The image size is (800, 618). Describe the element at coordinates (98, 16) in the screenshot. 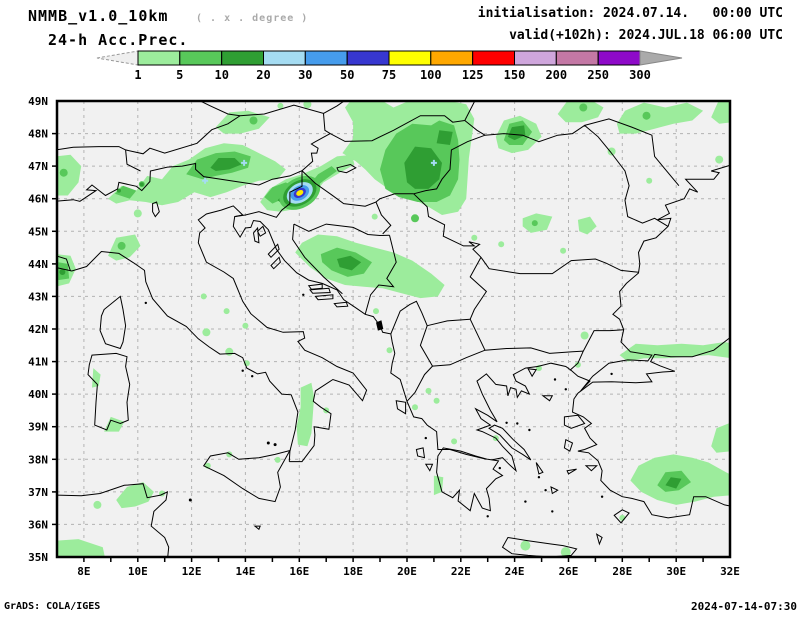

I see `model-title: NMMB_v1.0_10km` at that location.